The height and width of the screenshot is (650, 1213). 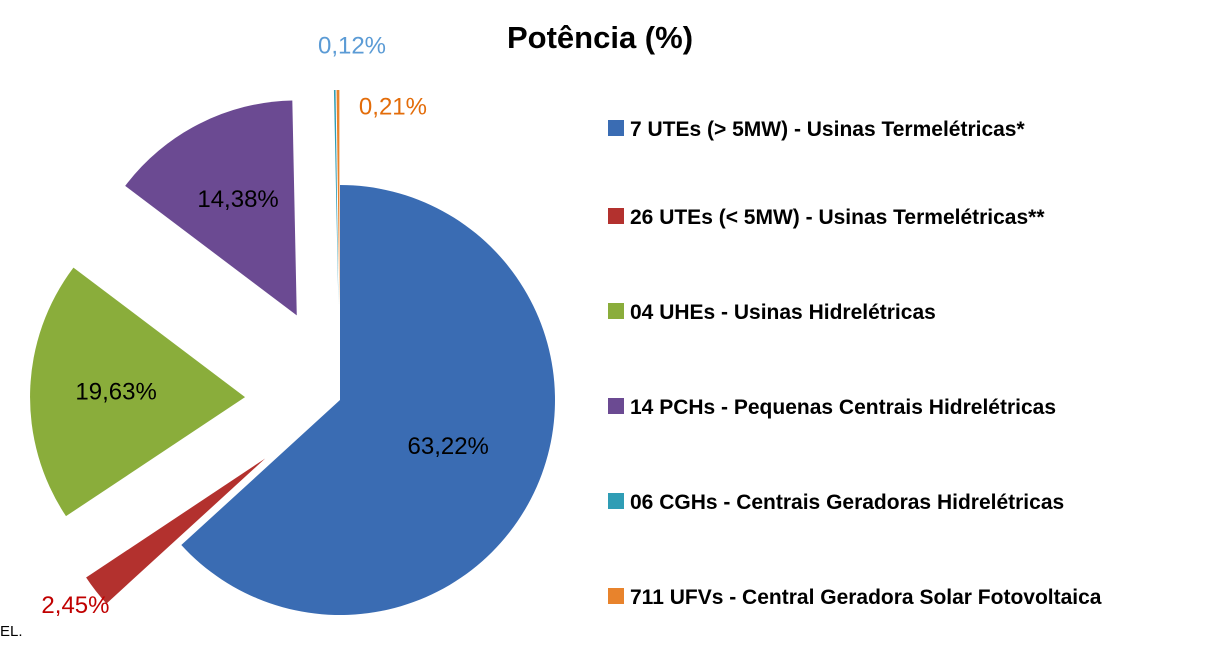 What do you see at coordinates (75, 605) in the screenshot?
I see `data-label: 2,45%` at bounding box center [75, 605].